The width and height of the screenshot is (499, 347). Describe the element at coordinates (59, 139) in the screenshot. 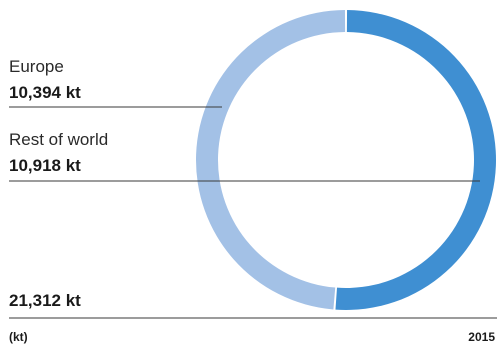

I see `legend-label-rest-of-world: Rest of world` at that location.